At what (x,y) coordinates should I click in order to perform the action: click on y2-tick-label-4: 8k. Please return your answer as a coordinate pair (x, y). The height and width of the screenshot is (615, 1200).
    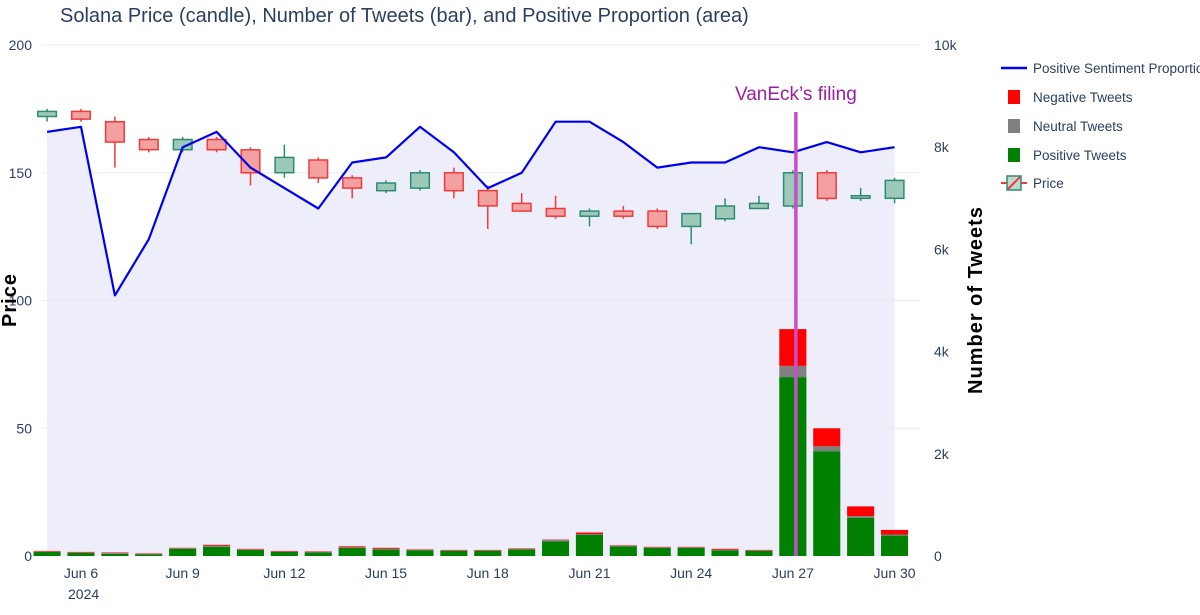
    Looking at the image, I should click on (942, 147).